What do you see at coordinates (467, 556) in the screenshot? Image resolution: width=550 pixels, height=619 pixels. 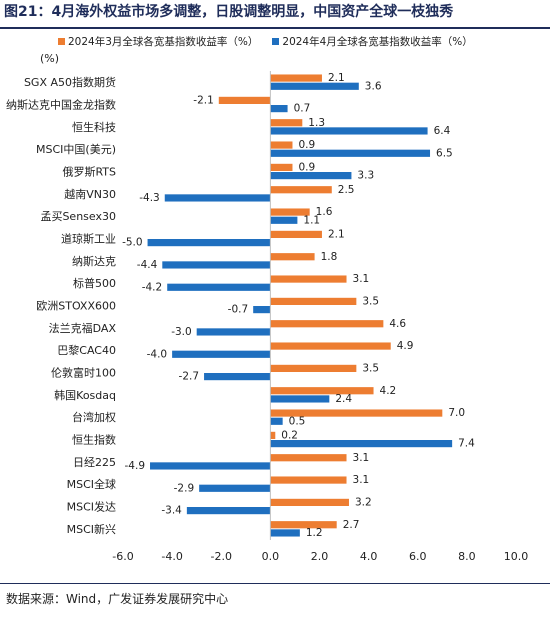 I see `x-tick-label: 8.0` at bounding box center [467, 556].